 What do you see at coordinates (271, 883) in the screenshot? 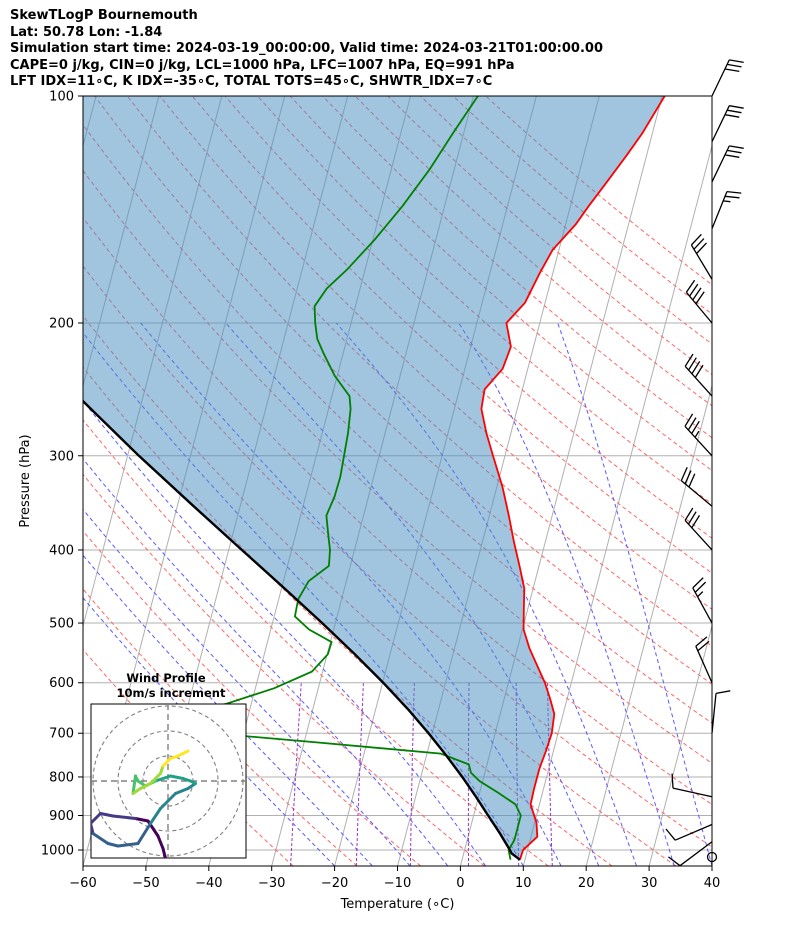
I see `x-tick-label: −30` at bounding box center [271, 883].